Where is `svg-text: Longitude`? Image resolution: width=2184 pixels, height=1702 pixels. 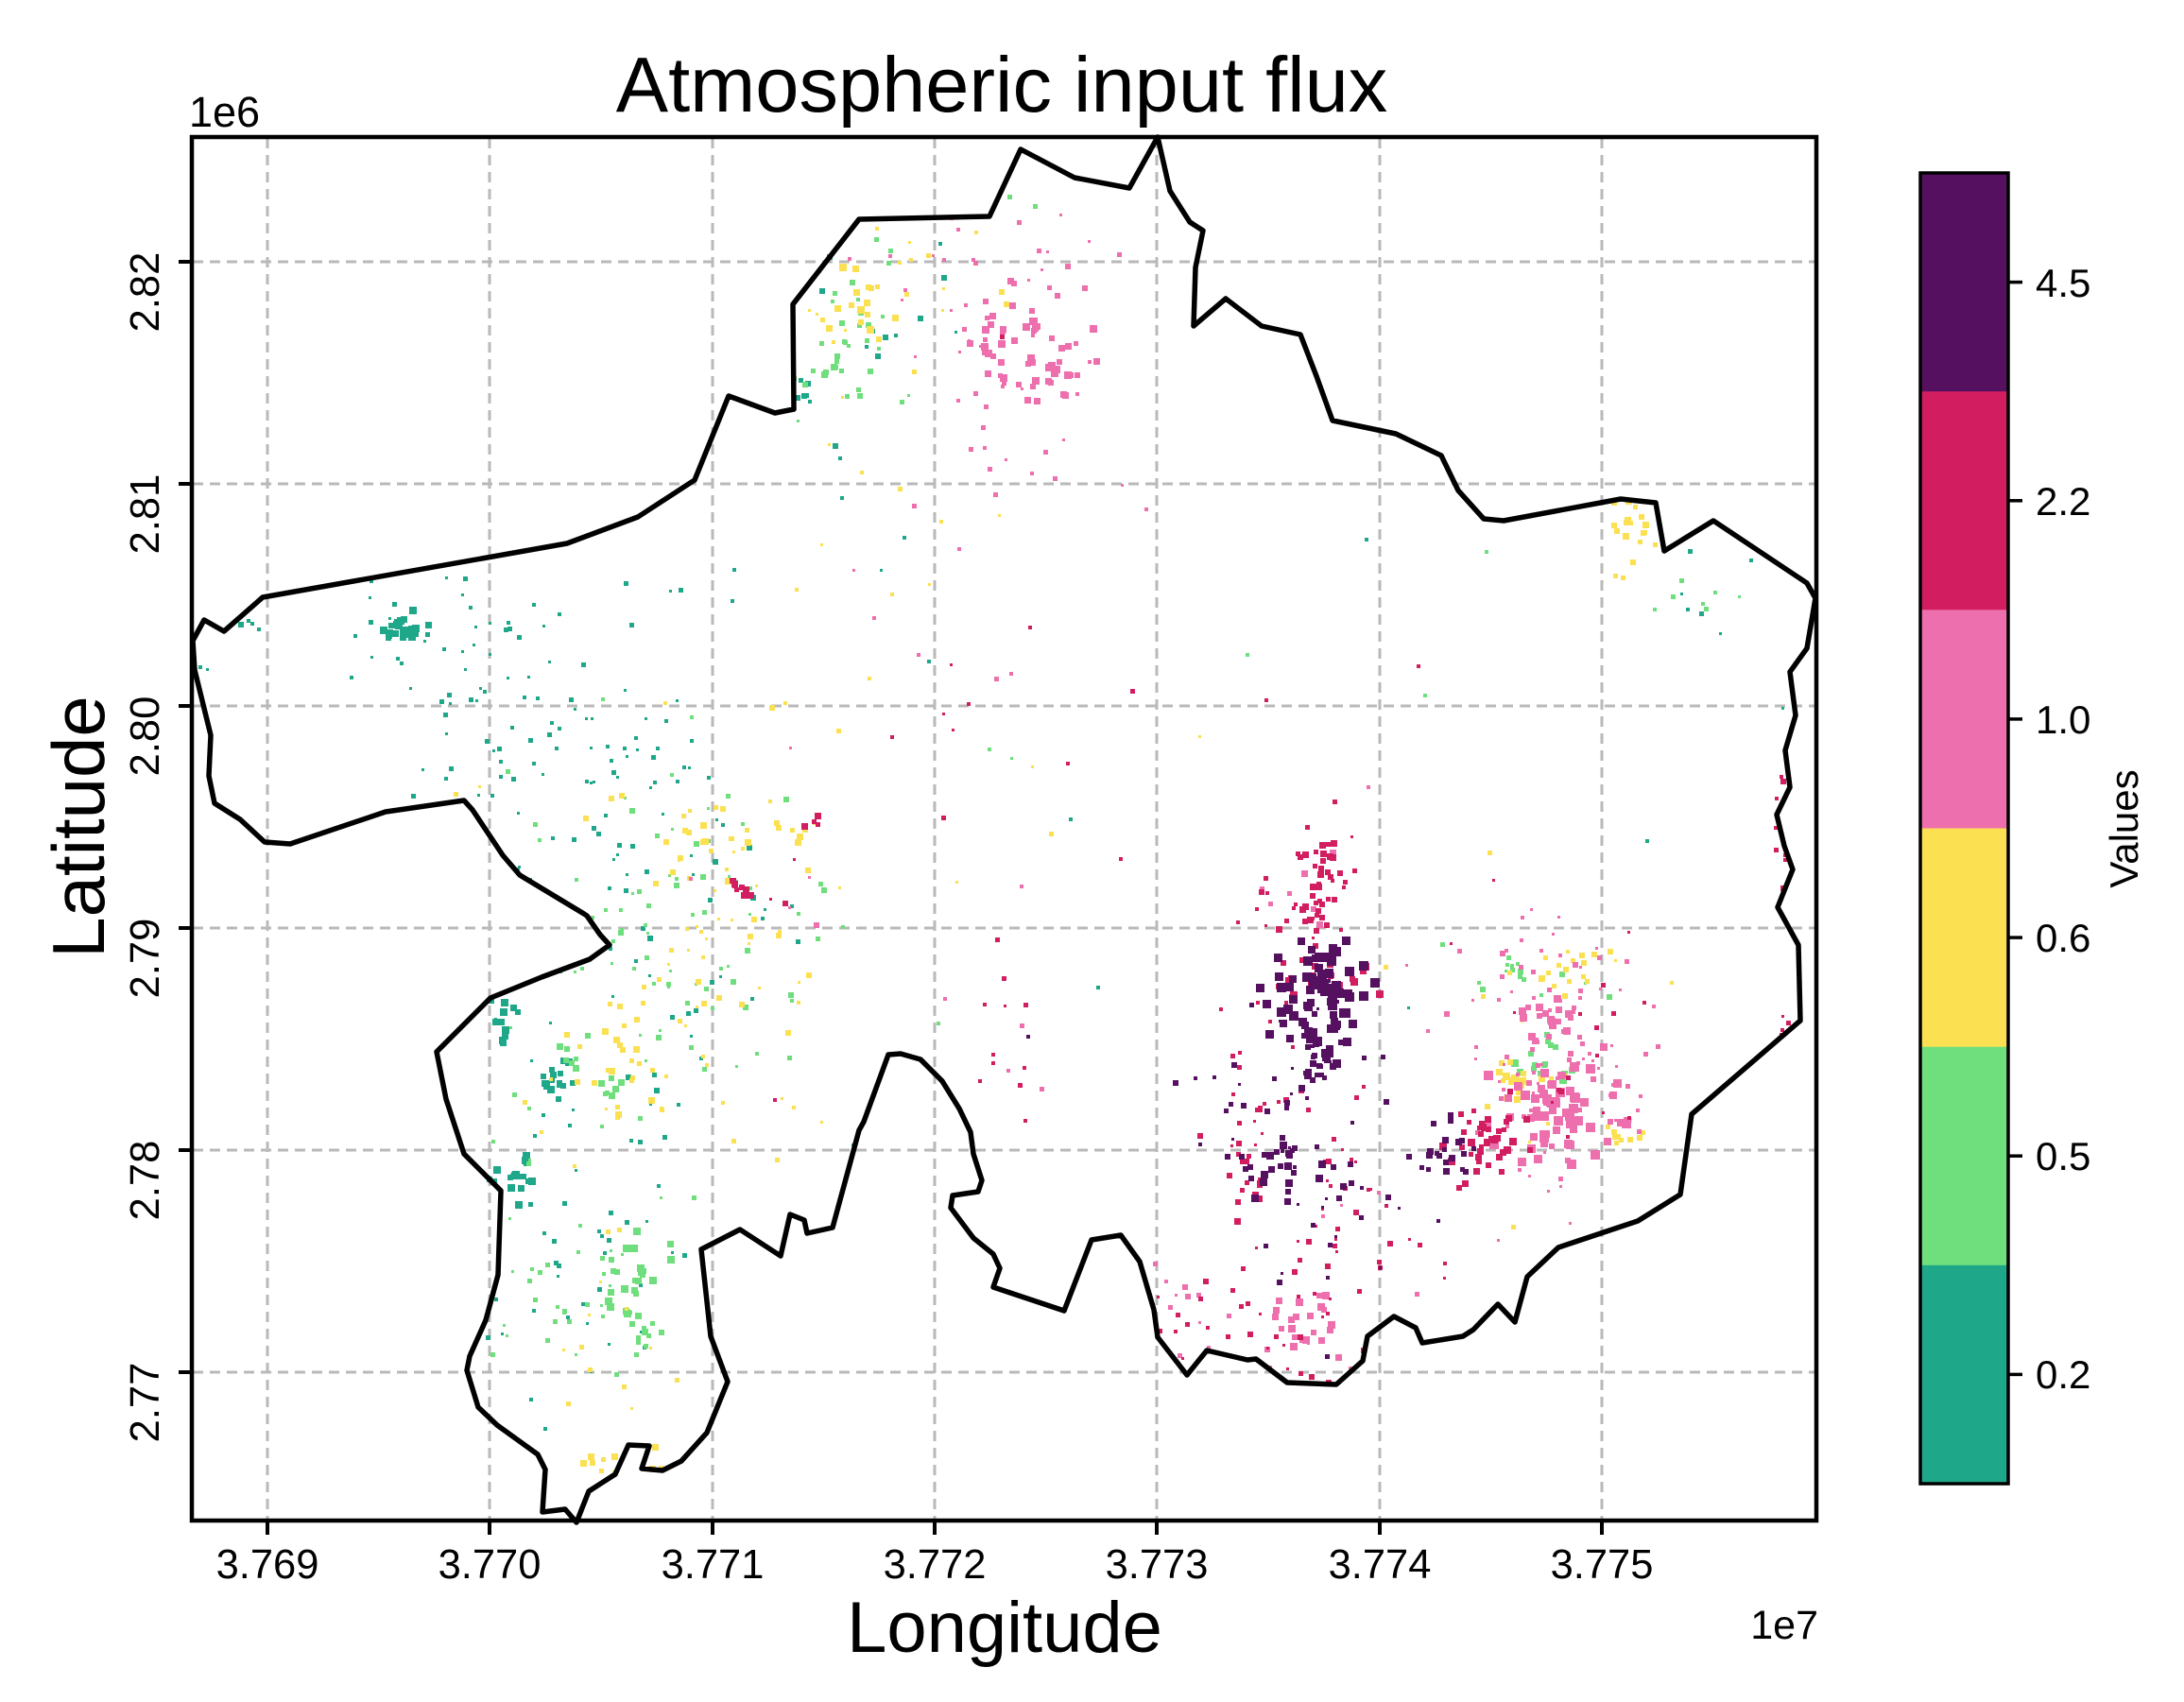
svg-text: Longitude is located at coordinates (1004, 1628).